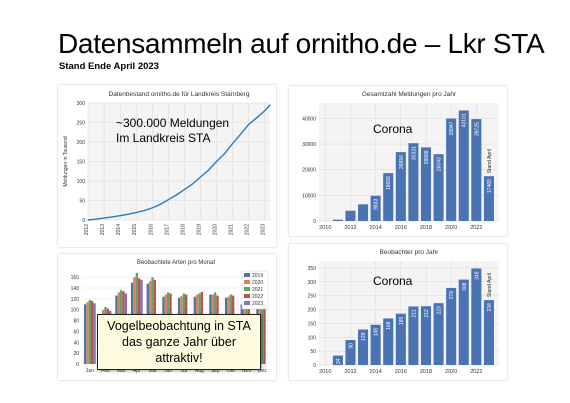 This screenshot has height=403, width=570. I want to click on callout-line2: das ganze Jahr über attraktiv!, so click(179, 350).